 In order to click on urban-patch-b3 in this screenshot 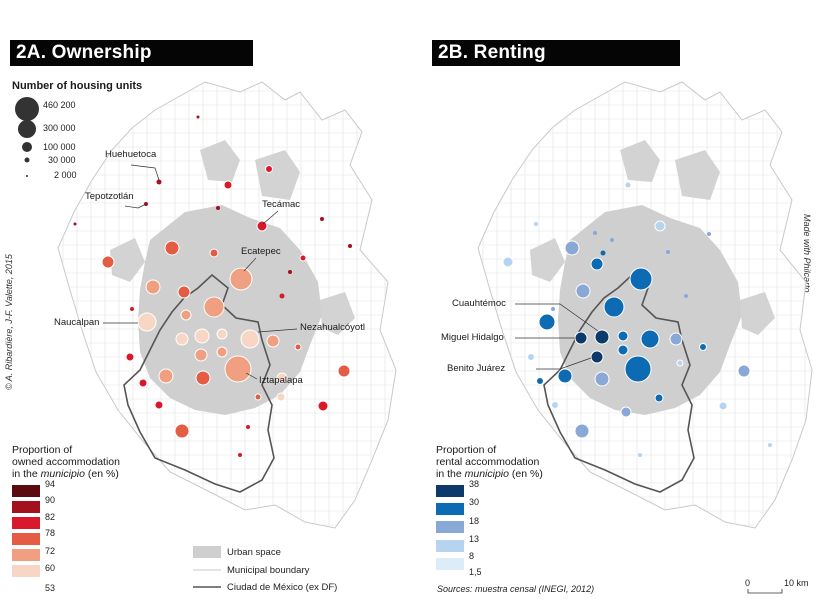, I will do `click(547, 260)`.